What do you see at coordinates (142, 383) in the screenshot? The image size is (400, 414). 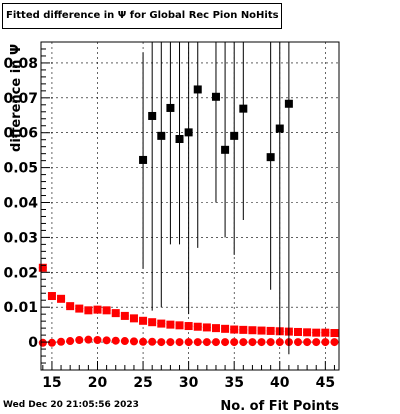 I see `x-tick-label: 25` at bounding box center [142, 383].